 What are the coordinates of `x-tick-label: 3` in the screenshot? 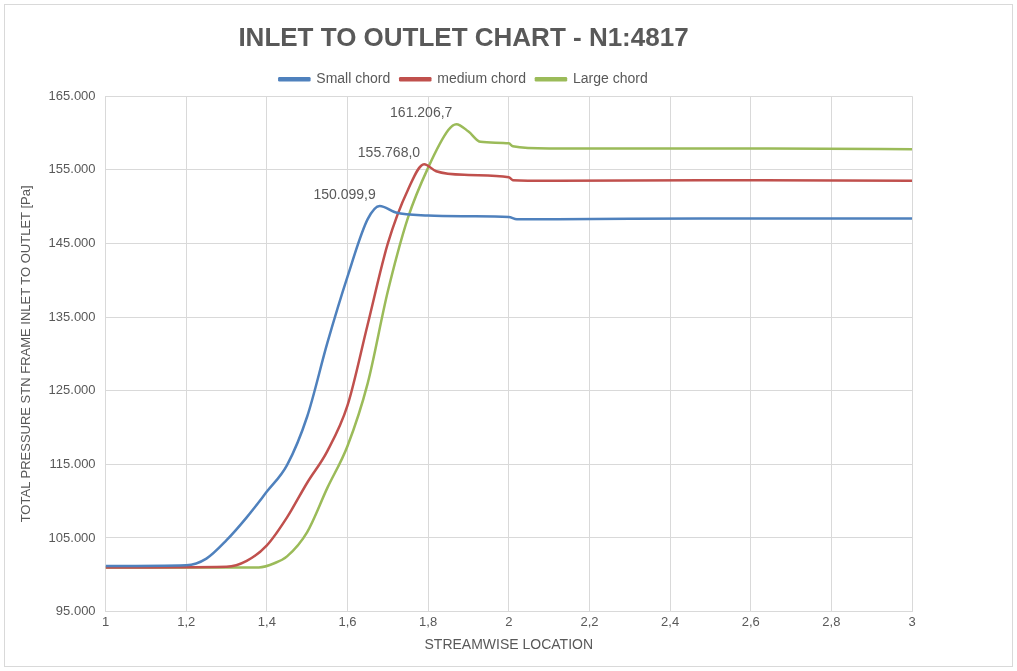 It's located at (912, 621).